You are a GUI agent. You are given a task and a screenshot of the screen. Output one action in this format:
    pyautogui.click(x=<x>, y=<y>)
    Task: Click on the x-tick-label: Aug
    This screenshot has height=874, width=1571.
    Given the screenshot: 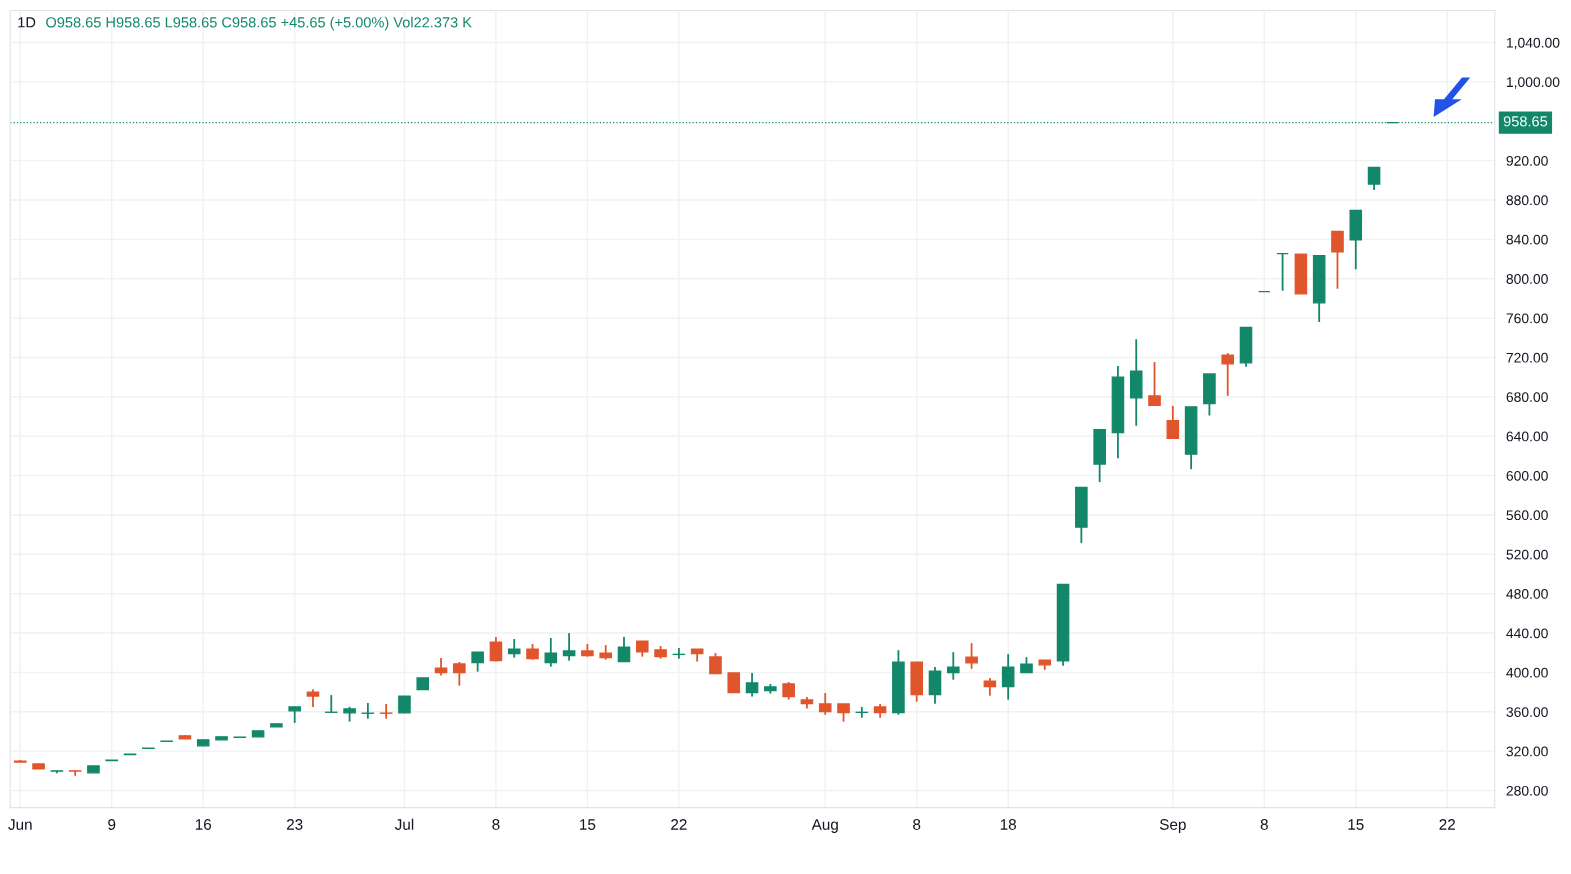 What is the action you would take?
    pyautogui.click(x=824, y=826)
    